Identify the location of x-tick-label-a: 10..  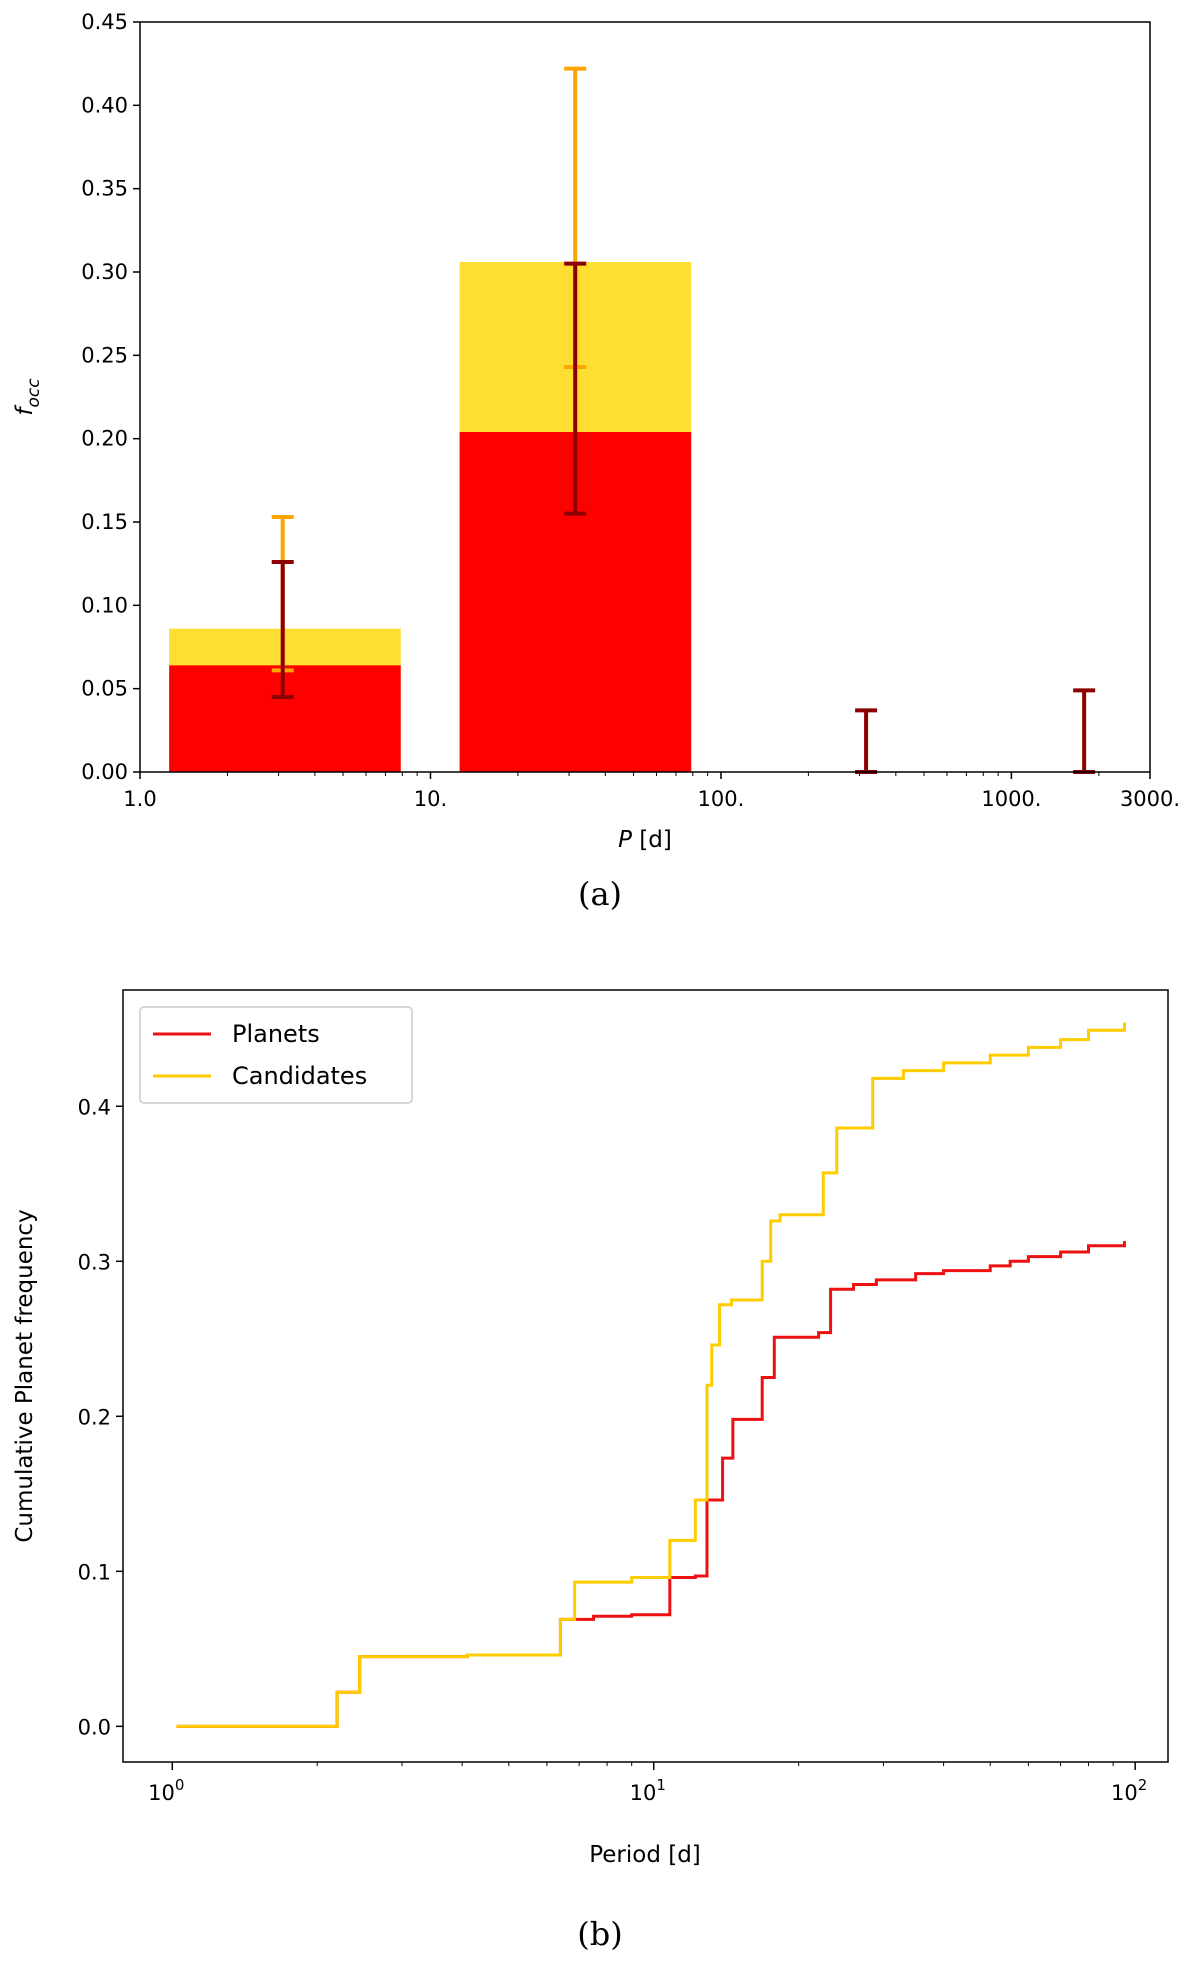
(430, 799).